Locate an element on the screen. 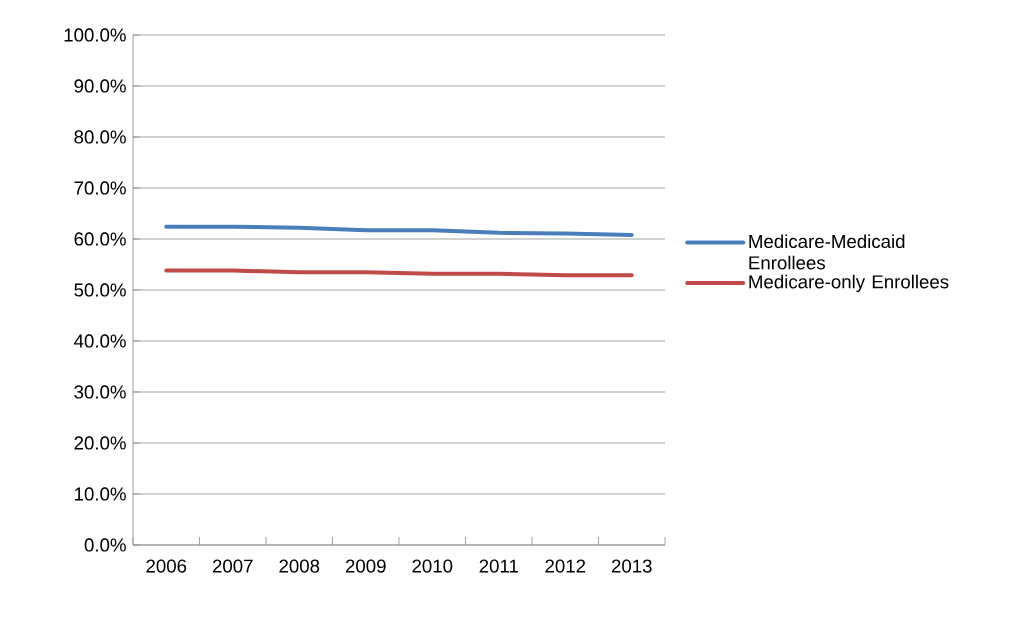  x-tick-label: 2009 is located at coordinates (365, 566).